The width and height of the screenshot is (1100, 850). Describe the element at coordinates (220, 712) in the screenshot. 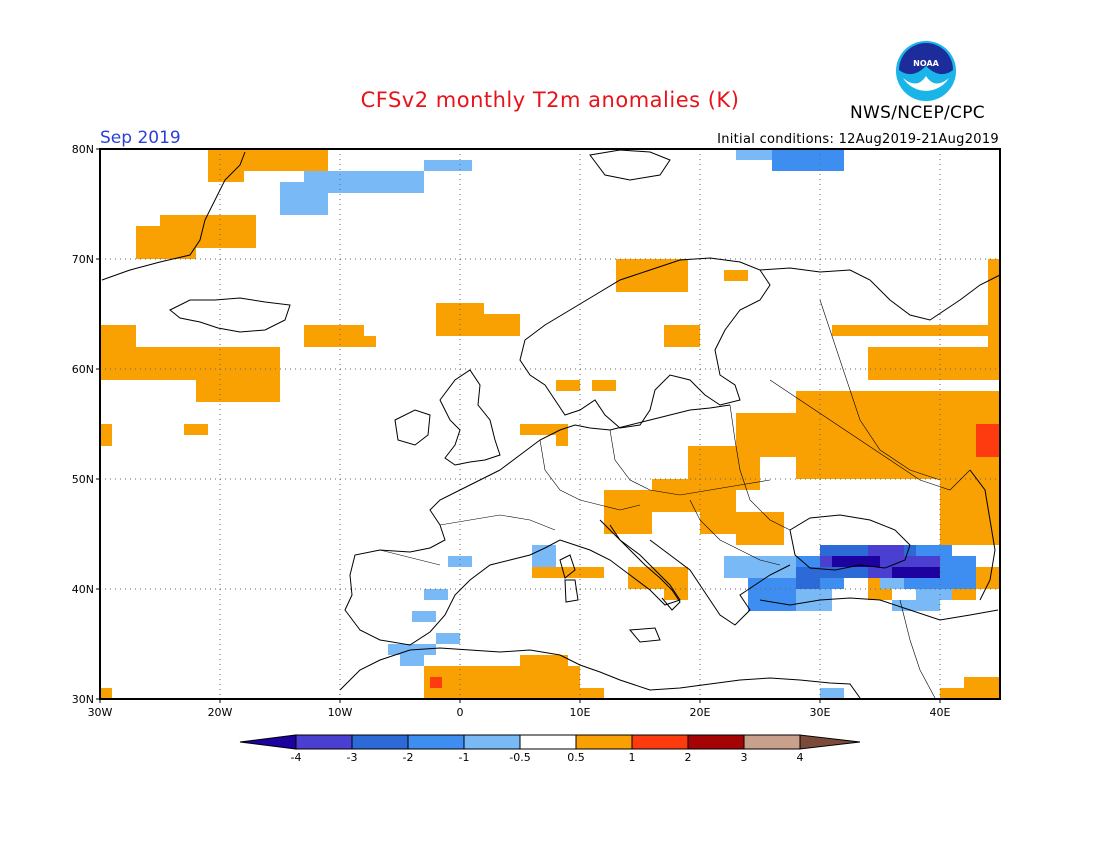

I see `lon-label-20w: 20W` at that location.